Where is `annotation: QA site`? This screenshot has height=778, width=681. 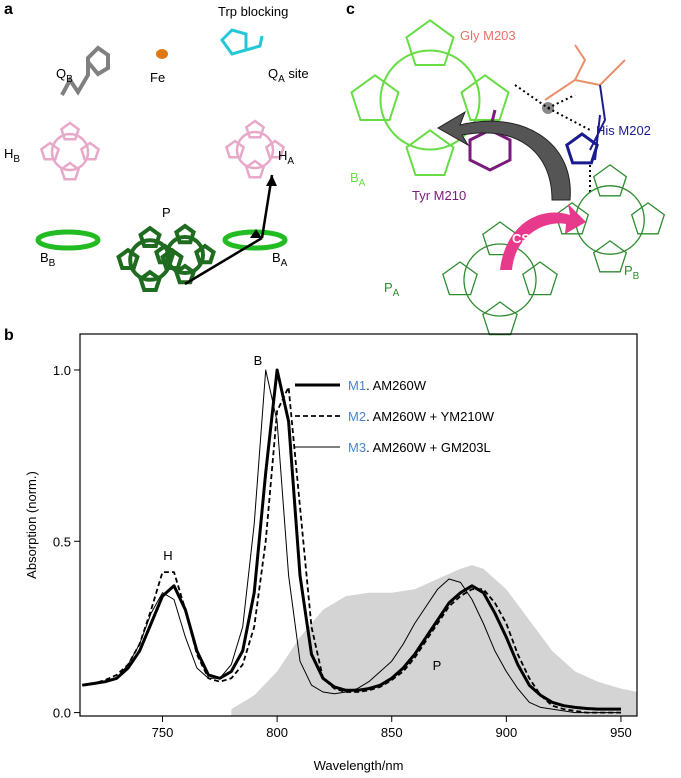 annotation: QA site is located at coordinates (288, 75).